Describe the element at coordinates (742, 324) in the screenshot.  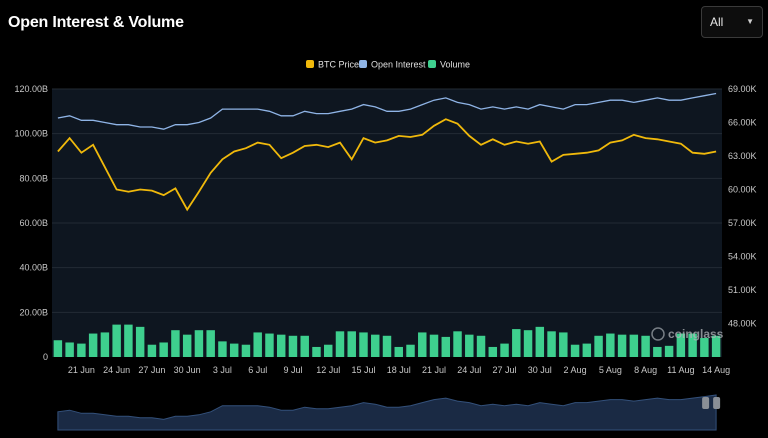
I see `right-tick-label: 48.00K` at that location.